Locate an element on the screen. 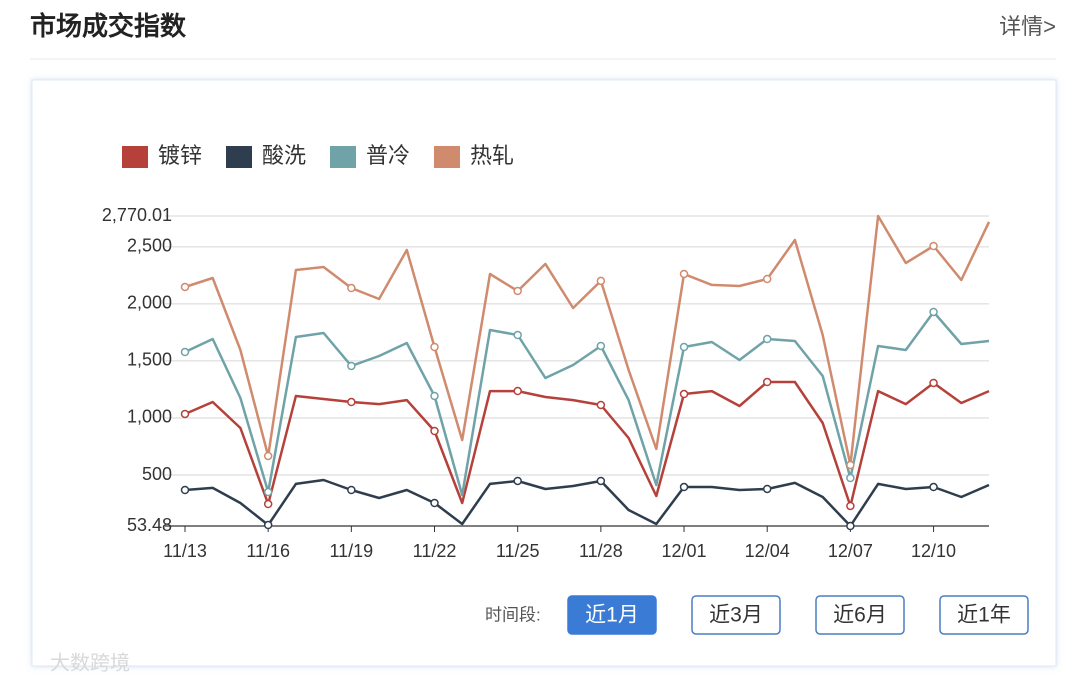 This screenshot has width=1080, height=685. button-label: 近1年 is located at coordinates (984, 615).